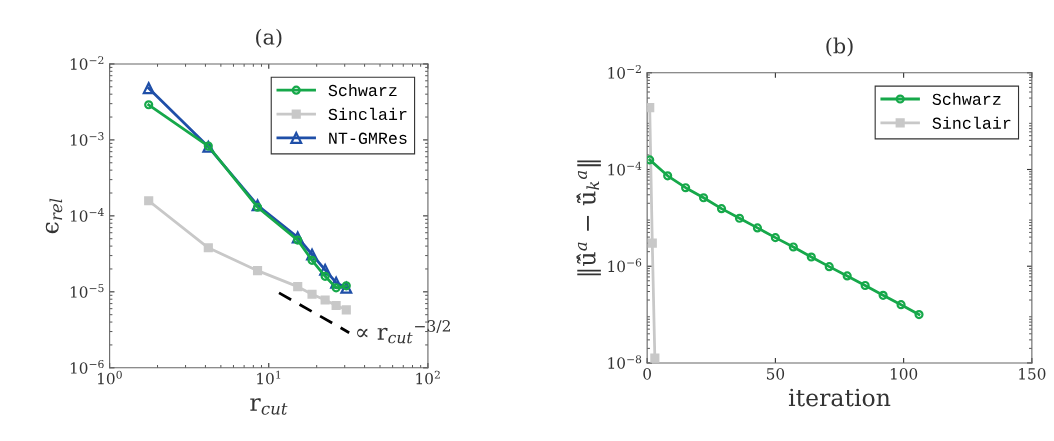 The width and height of the screenshot is (1054, 441). What do you see at coordinates (1032, 374) in the screenshot?
I see `x-tick-label: 150` at bounding box center [1032, 374].